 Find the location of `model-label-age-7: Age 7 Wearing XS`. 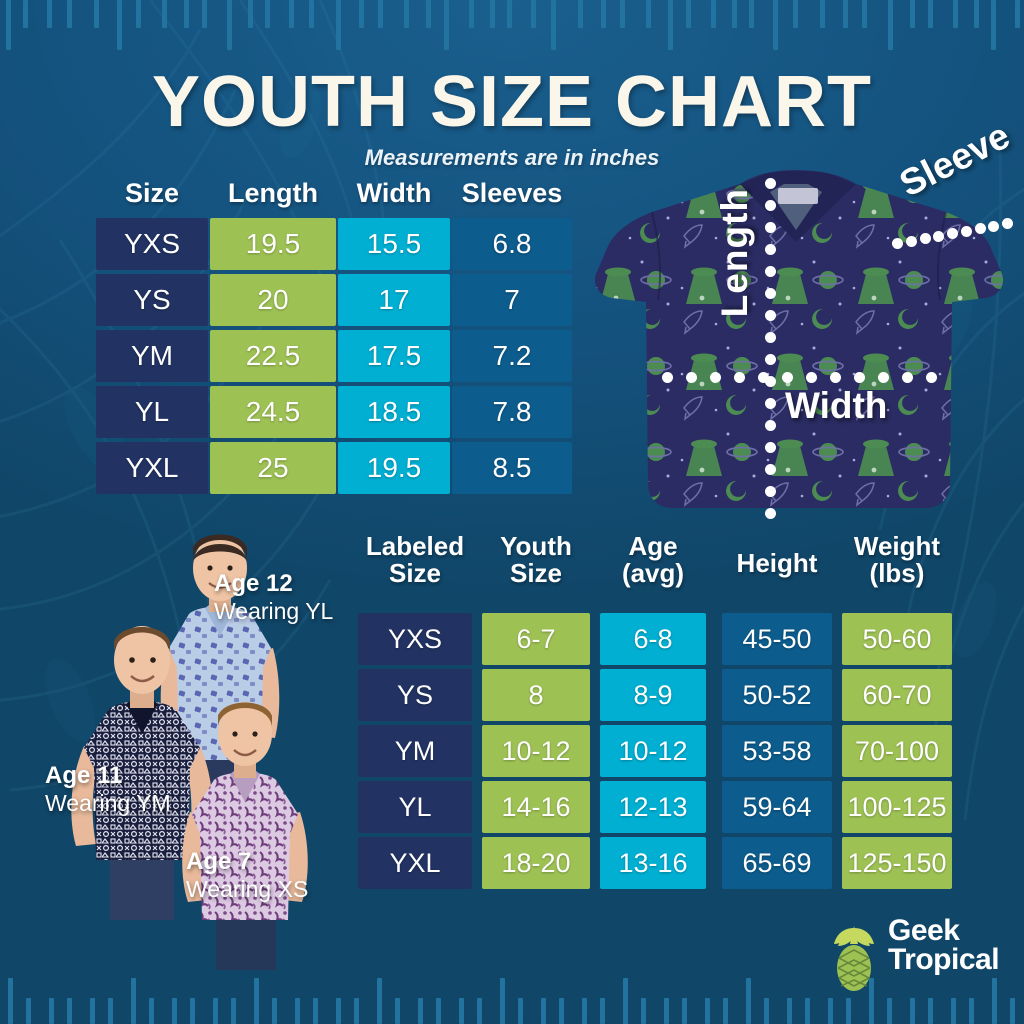

model-label-age-7: Age 7 Wearing XS is located at coordinates (247, 875).